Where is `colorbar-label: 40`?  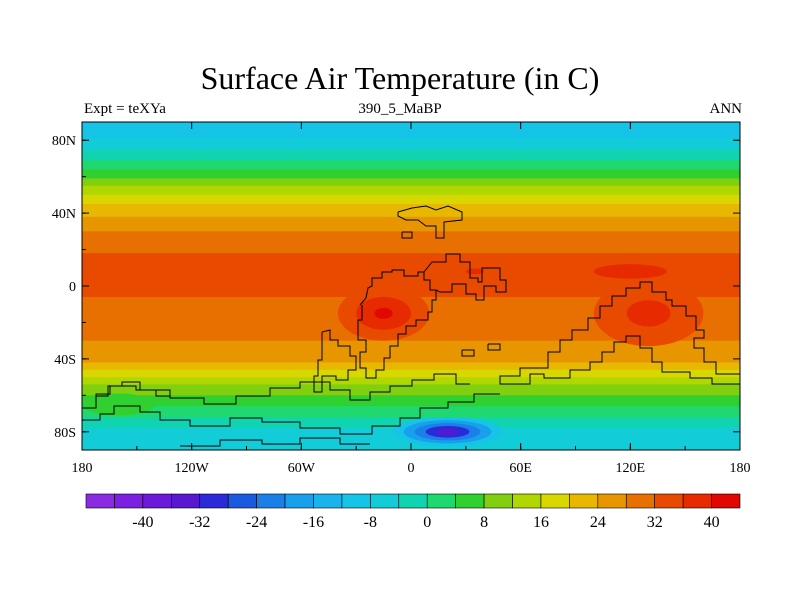 colorbar-label: 40 is located at coordinates (712, 522).